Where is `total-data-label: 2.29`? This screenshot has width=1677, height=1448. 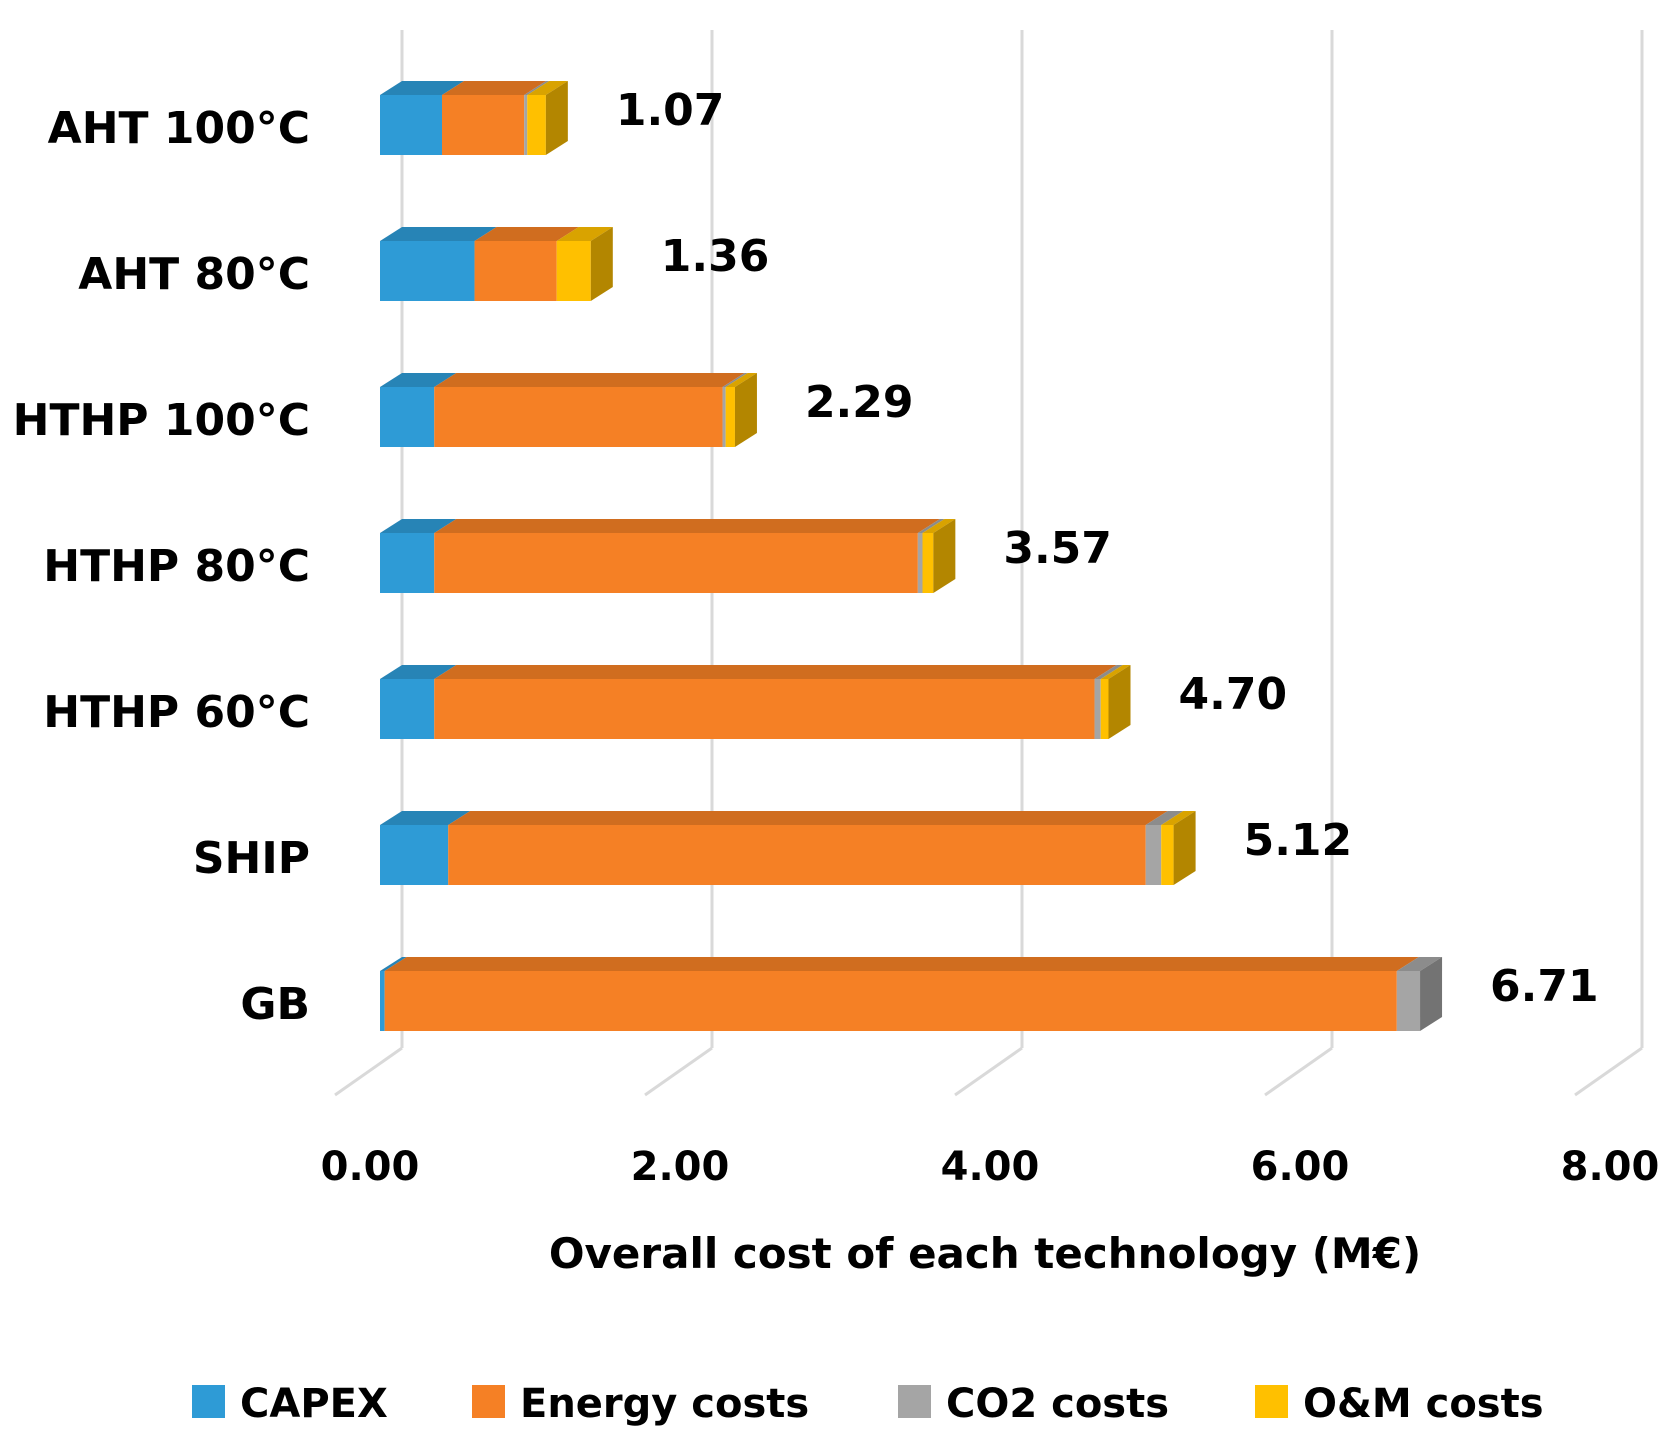
total-data-label: 2.29 is located at coordinates (859, 402).